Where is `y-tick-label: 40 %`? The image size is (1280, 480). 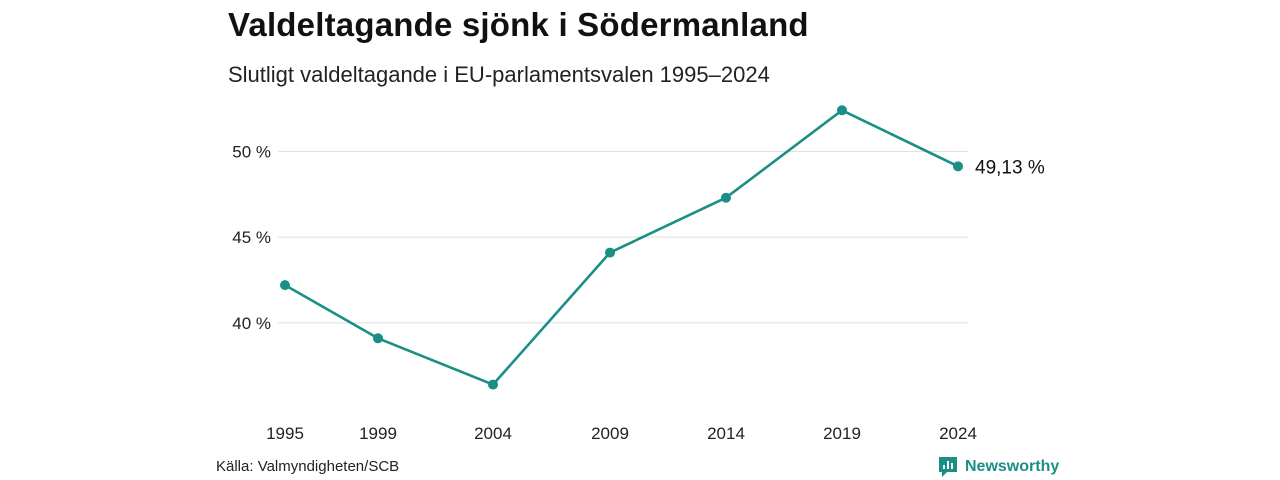 y-tick-label: 40 % is located at coordinates (251, 323).